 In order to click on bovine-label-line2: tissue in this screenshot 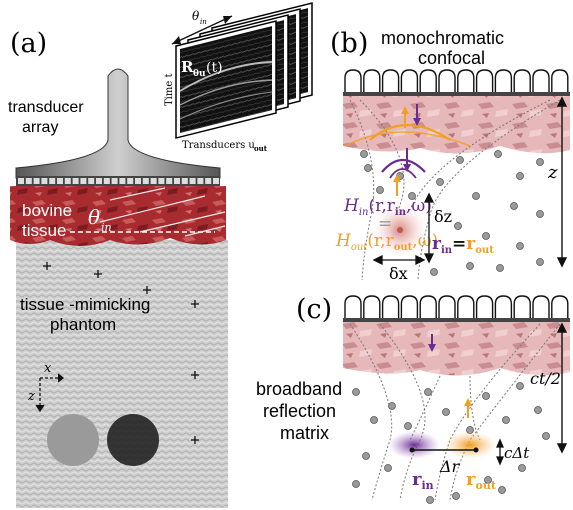, I will do `click(44, 230)`.